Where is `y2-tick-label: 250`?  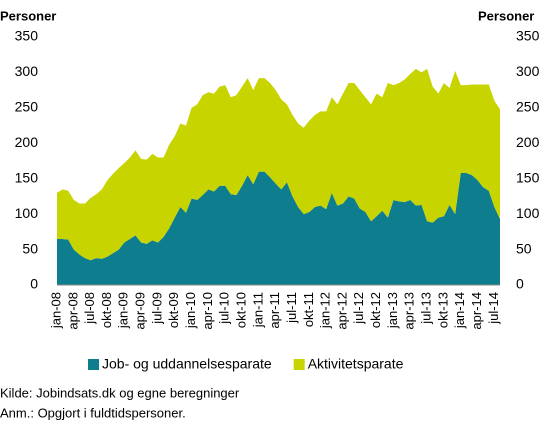
y2-tick-label: 250 is located at coordinates (528, 107).